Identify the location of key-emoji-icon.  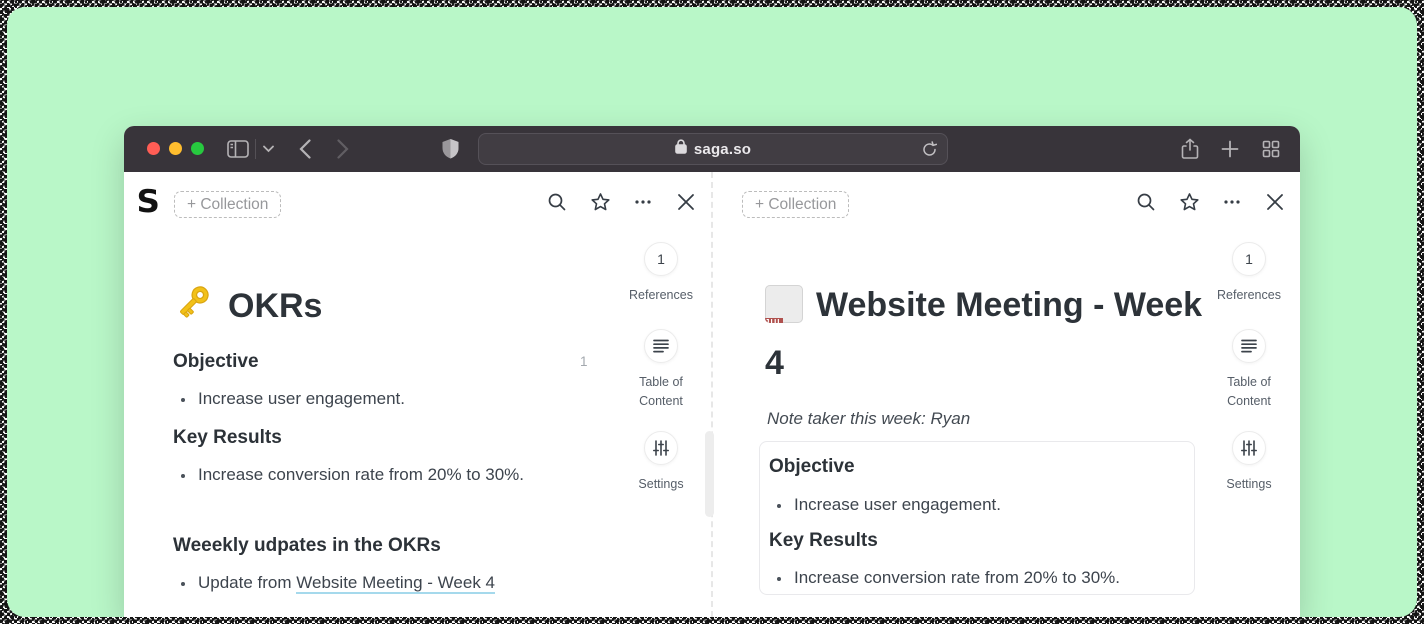
(193, 306).